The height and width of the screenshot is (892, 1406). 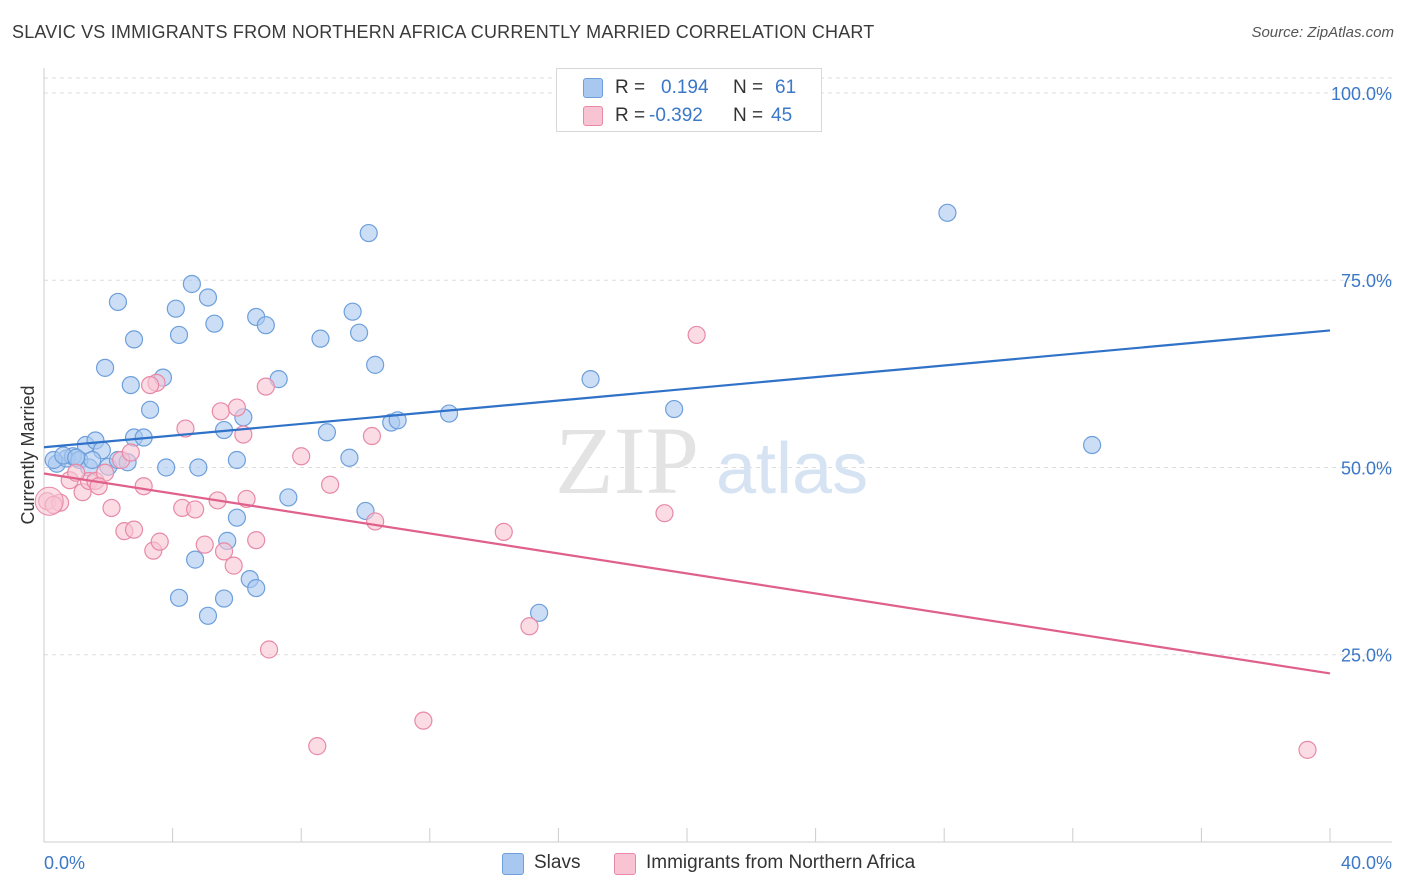 What do you see at coordinates (625, 864) in the screenshot?
I see `bottom-legend-swatch-immigrants` at bounding box center [625, 864].